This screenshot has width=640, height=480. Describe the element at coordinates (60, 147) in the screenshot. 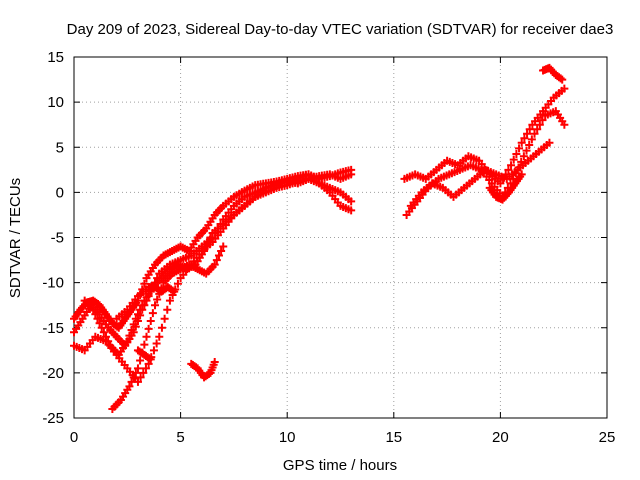

I see `y-tick-label: 5` at that location.